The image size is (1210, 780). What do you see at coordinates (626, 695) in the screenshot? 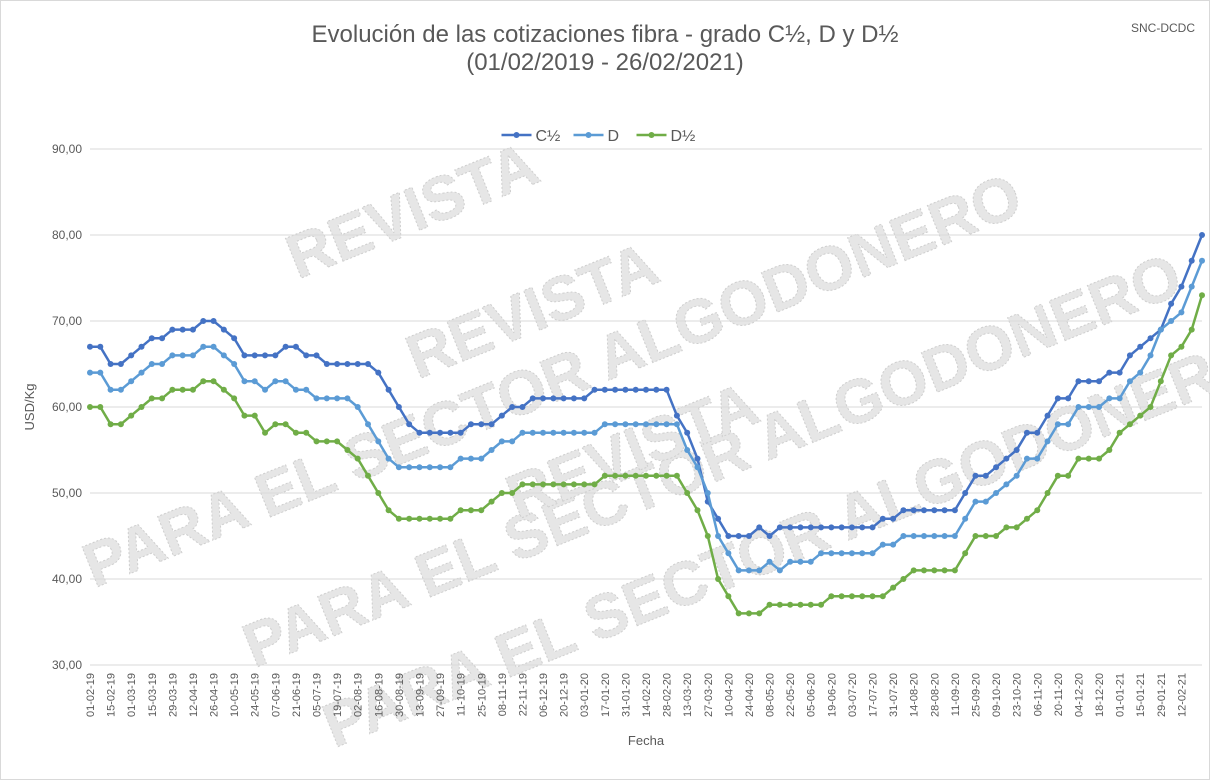
I see `x-tick-label: 31-01-20` at bounding box center [626, 695].